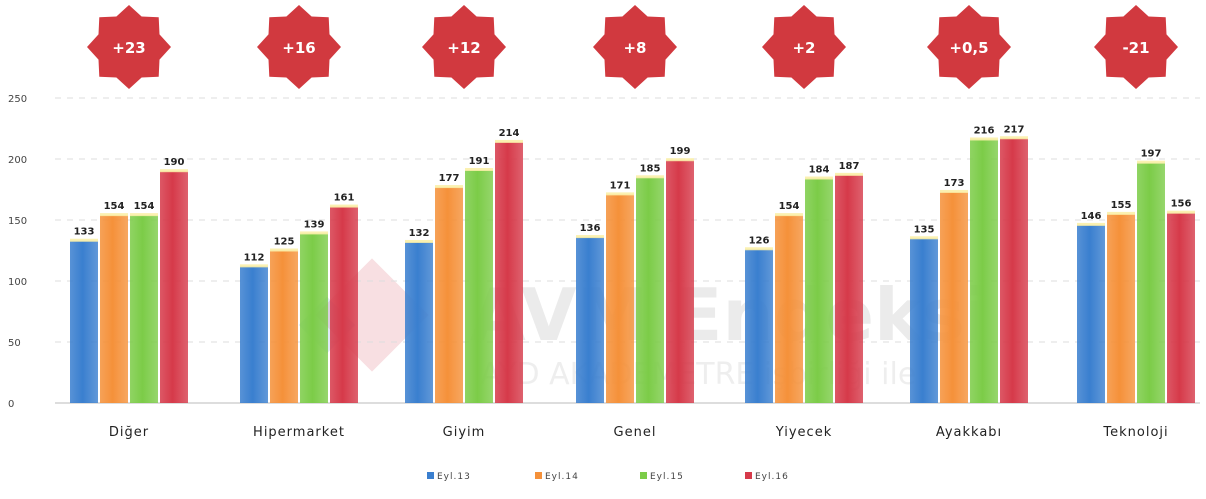 This screenshot has width=1206, height=499. Describe the element at coordinates (924, 229) in the screenshot. I see `data-label: 135` at that location.